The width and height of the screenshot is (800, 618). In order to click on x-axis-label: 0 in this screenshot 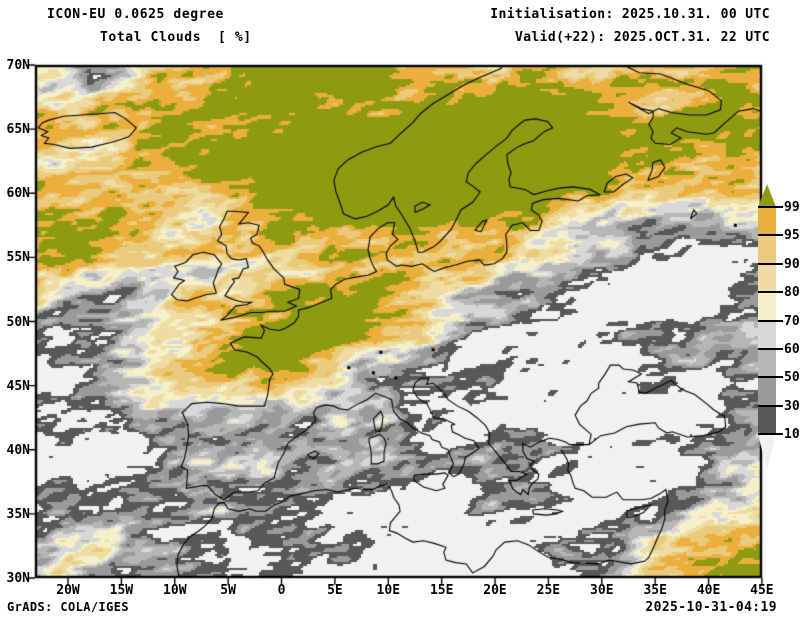, I will do `click(281, 590)`.